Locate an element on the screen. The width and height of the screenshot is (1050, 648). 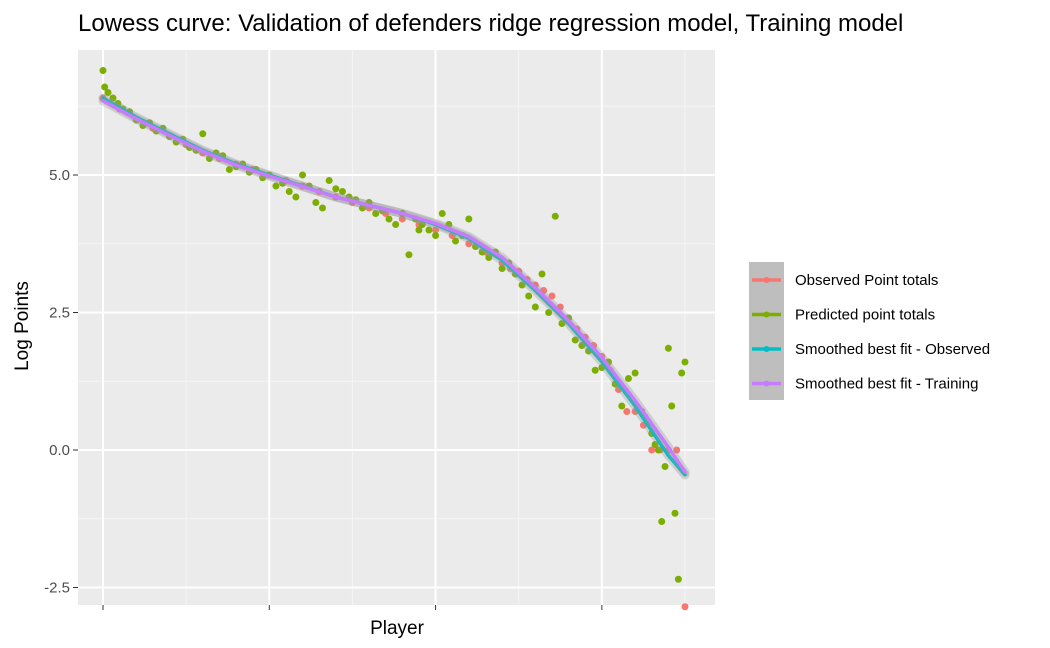
y-tick-label: 0.0 is located at coordinates (59, 450).